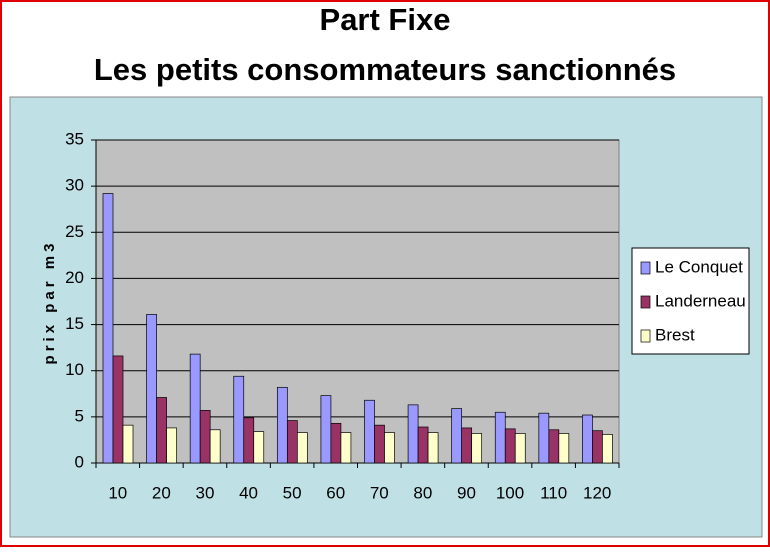  I want to click on legend-label: Landerneau, so click(700, 300).